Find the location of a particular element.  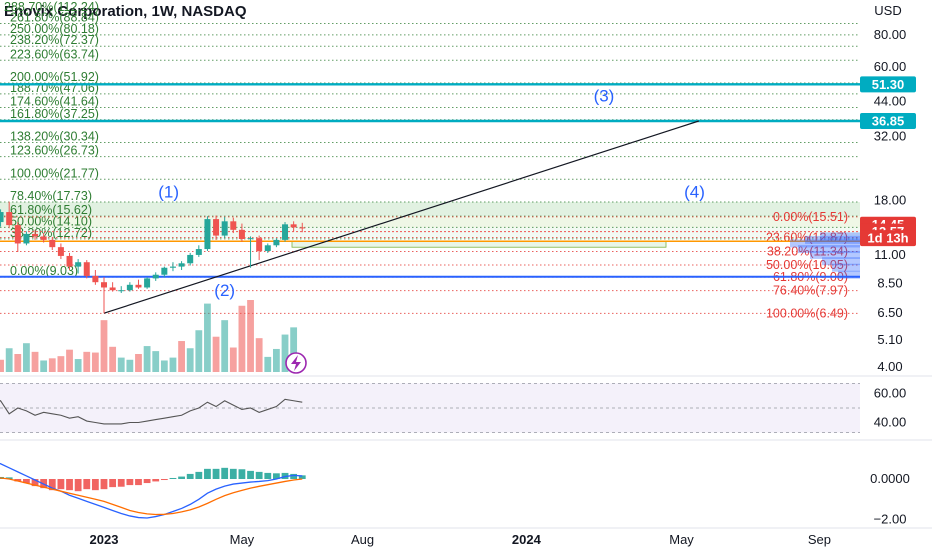

fib-upper-label: 250.00%(80.18) is located at coordinates (54, 29).